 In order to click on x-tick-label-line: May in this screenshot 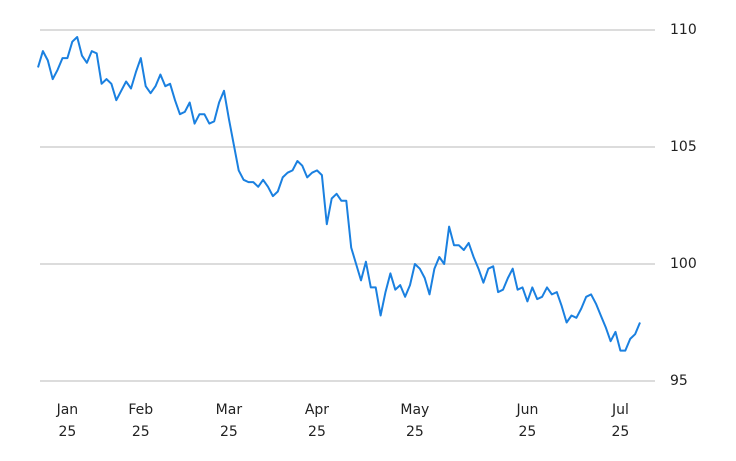, I will do `click(414, 410)`.